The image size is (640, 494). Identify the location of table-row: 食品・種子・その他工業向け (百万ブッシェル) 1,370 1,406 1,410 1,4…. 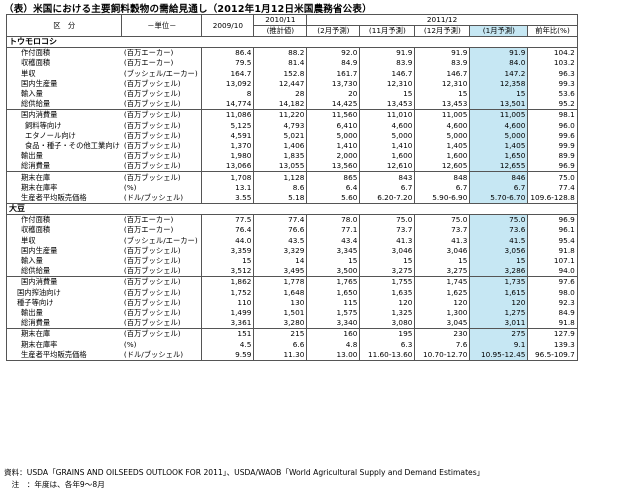
(291, 146).